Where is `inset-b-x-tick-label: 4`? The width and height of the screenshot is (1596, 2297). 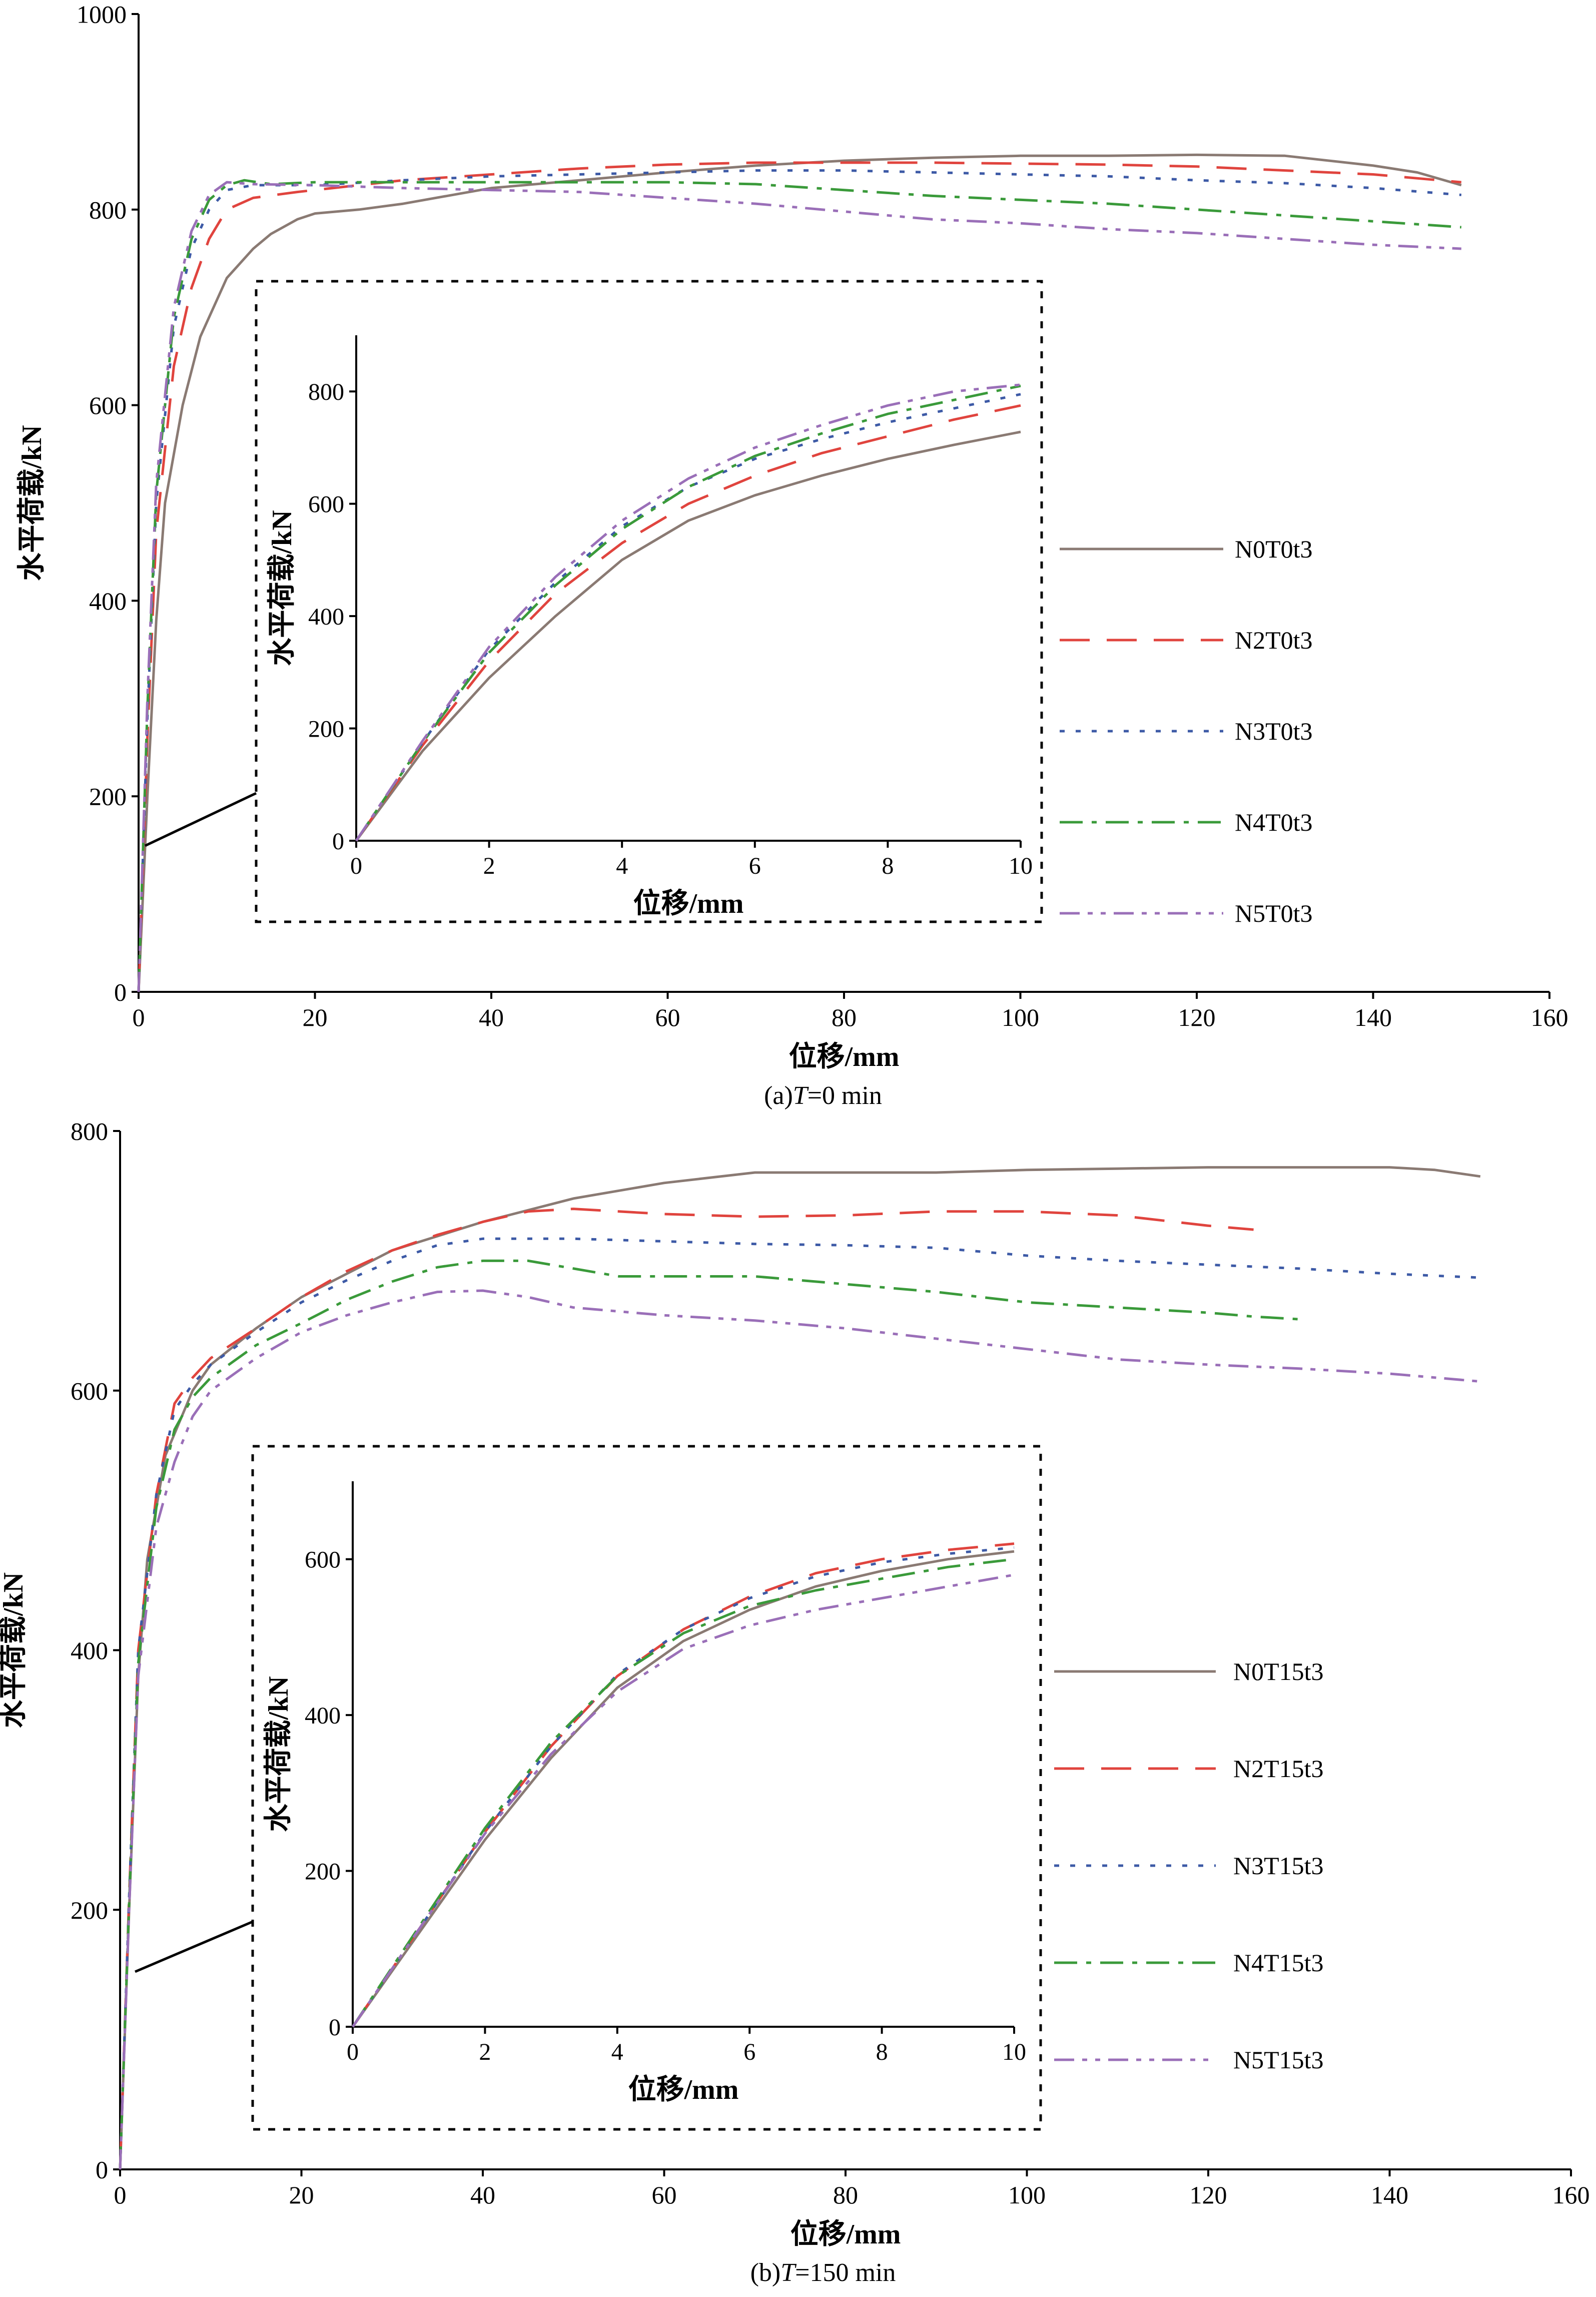 inset-b-x-tick-label: 4 is located at coordinates (617, 2052).